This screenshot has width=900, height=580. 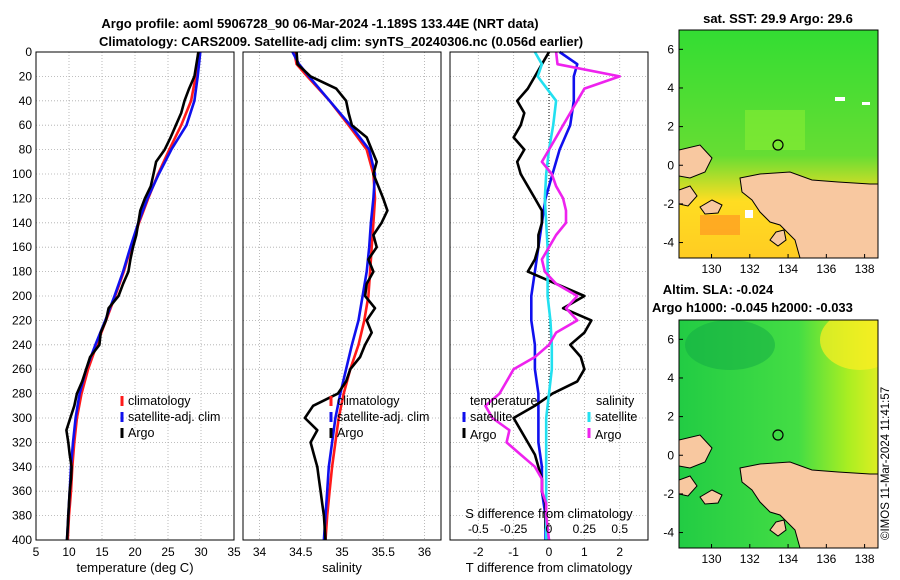 What do you see at coordinates (750, 269) in the screenshot?
I see `x-tick-label: 132` at bounding box center [750, 269].